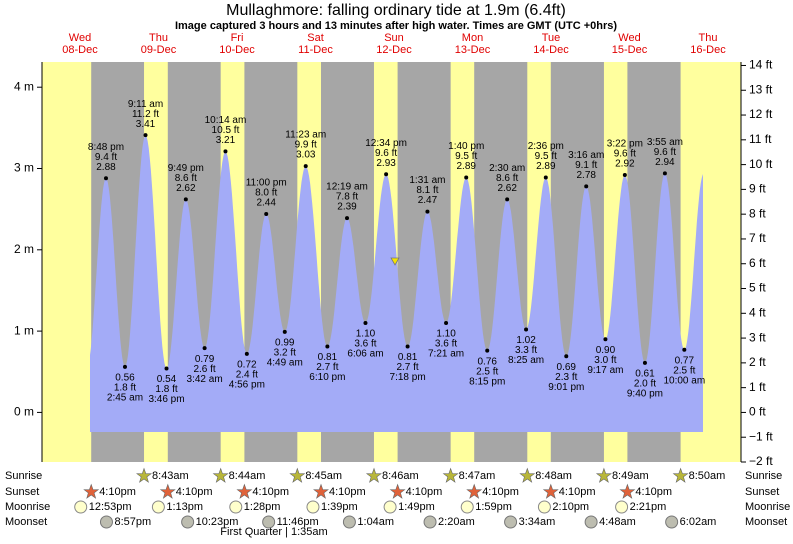 The width and height of the screenshot is (793, 544). What do you see at coordinates (186, 178) in the screenshot?
I see `tide-height-ft: 8.6 ft` at bounding box center [186, 178].